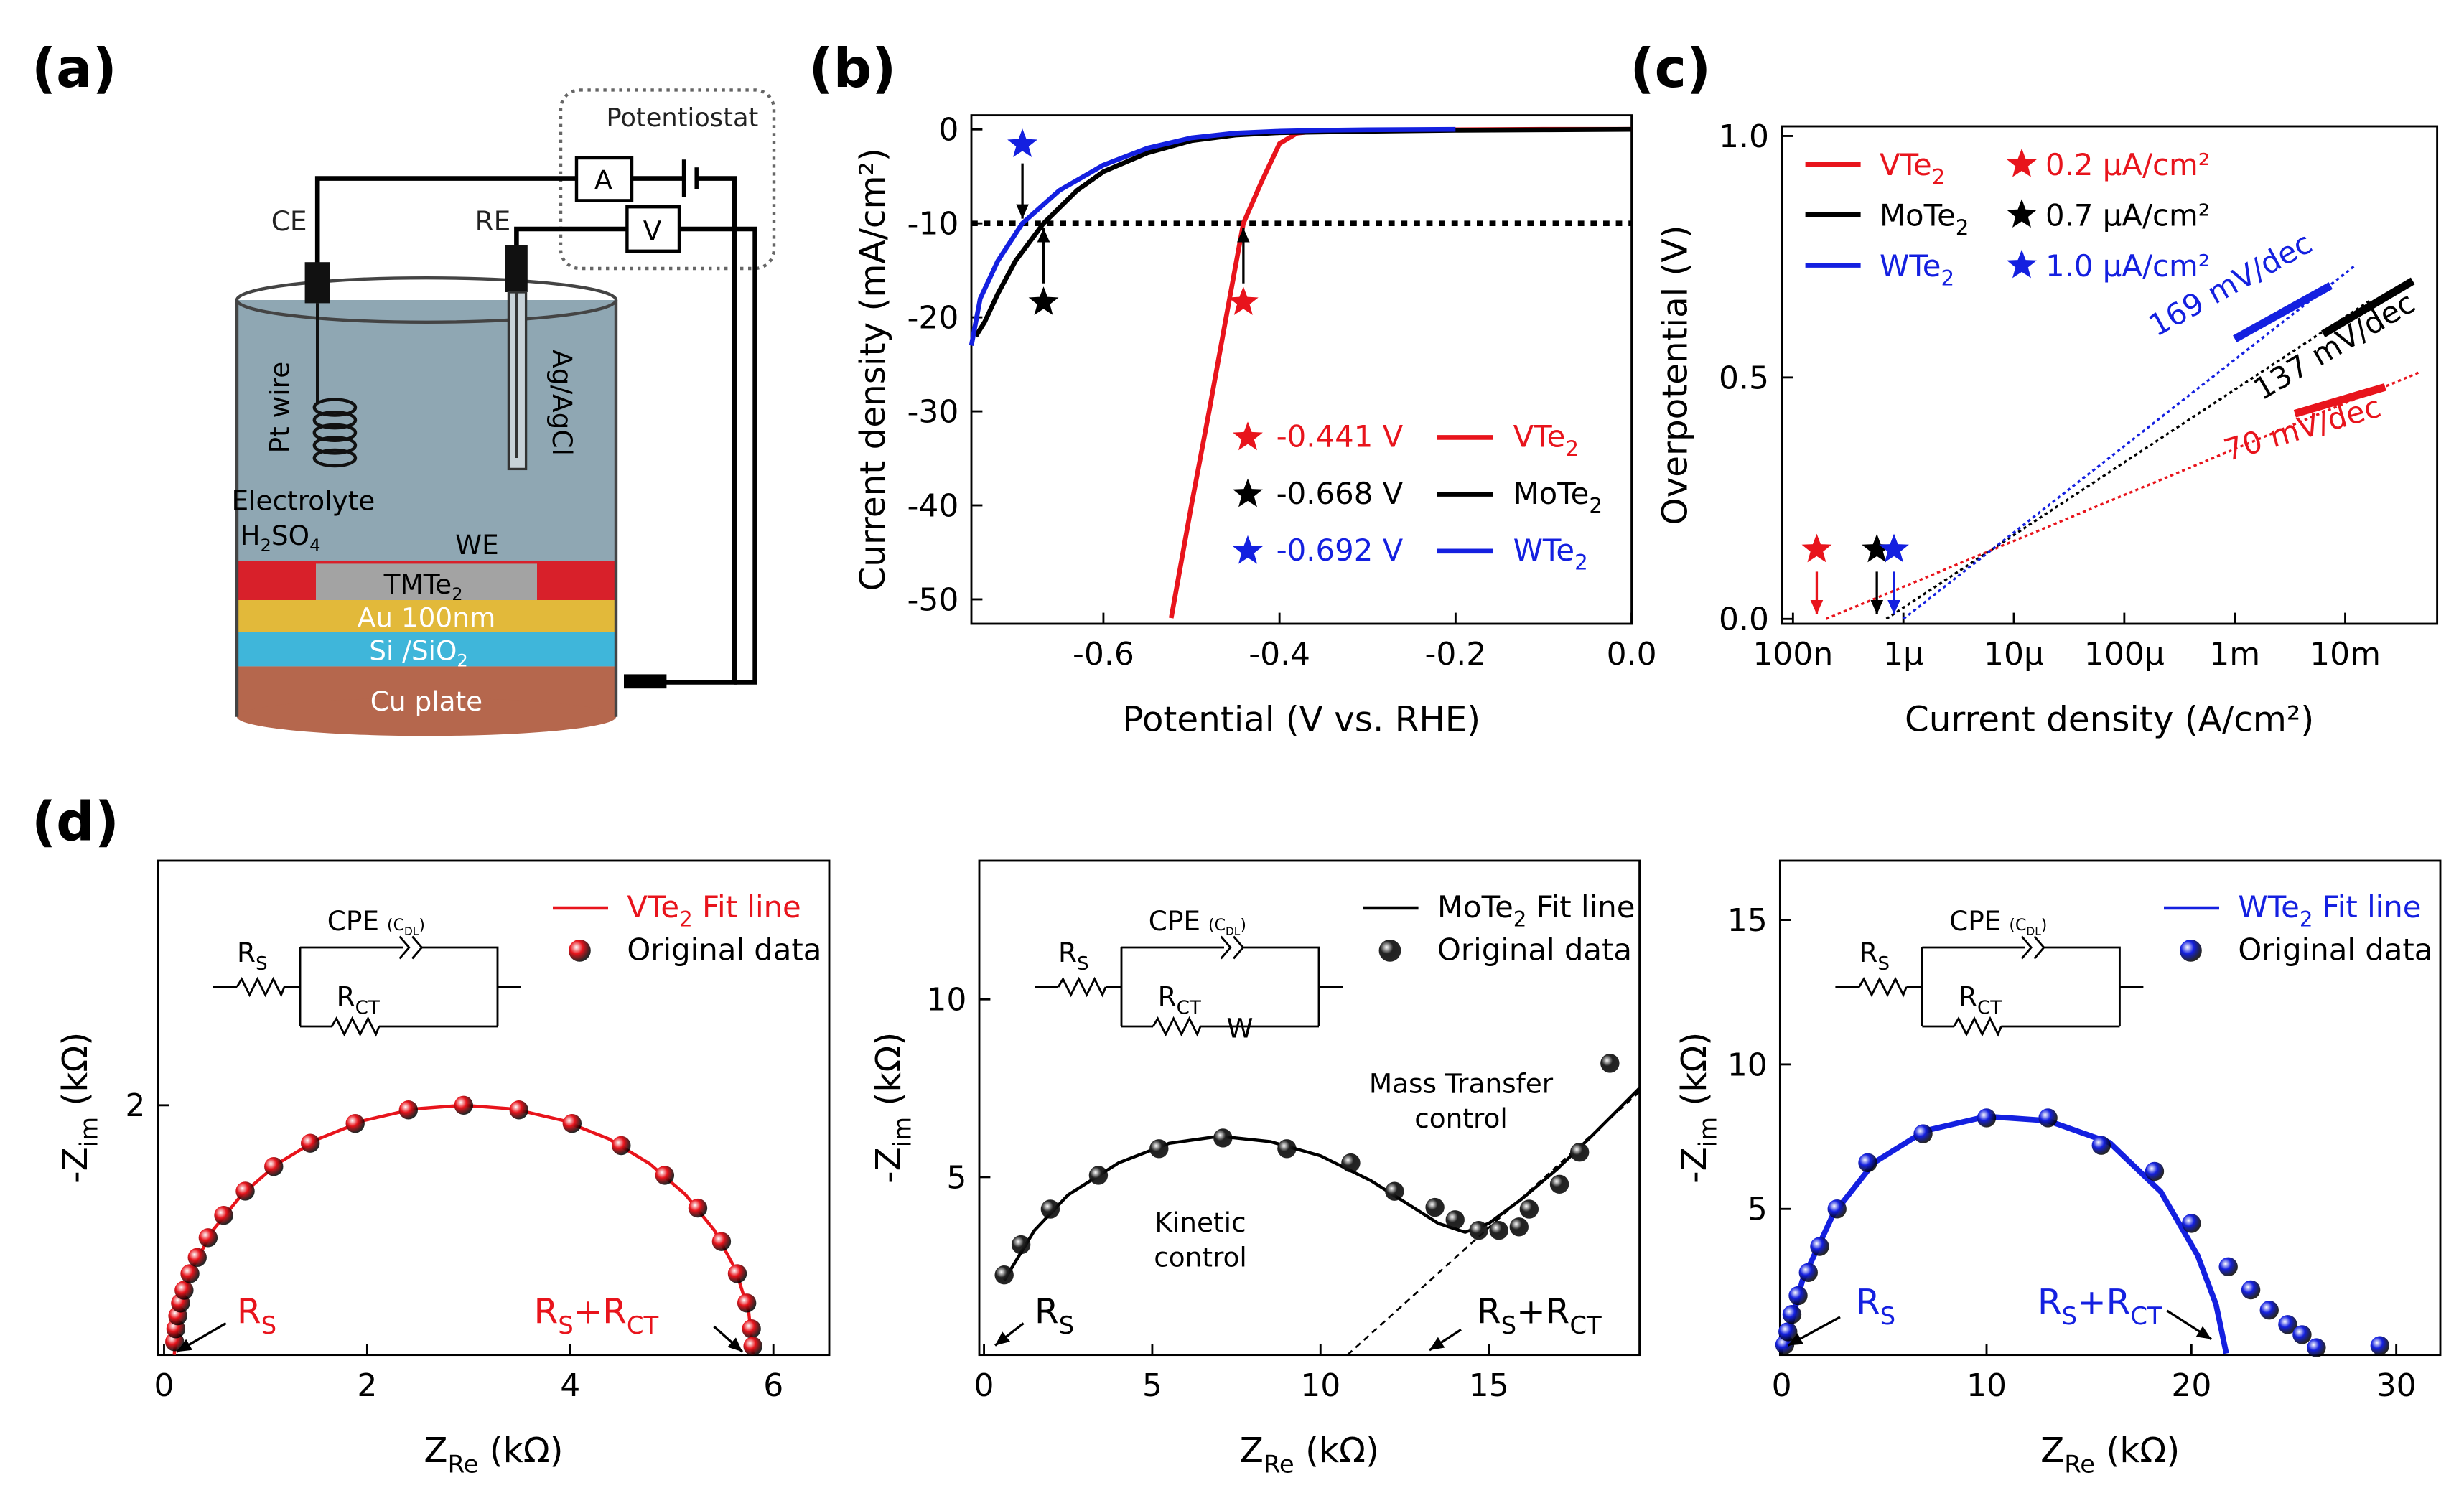 This screenshot has height=1493, width=2464. I want to click on label: A, so click(603, 180).